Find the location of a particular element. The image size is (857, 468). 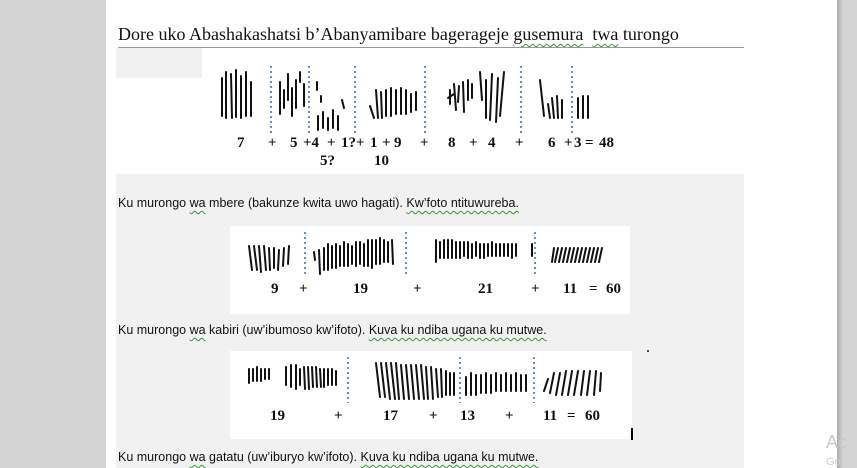

fig3-num-13: 13 is located at coordinates (467, 416).